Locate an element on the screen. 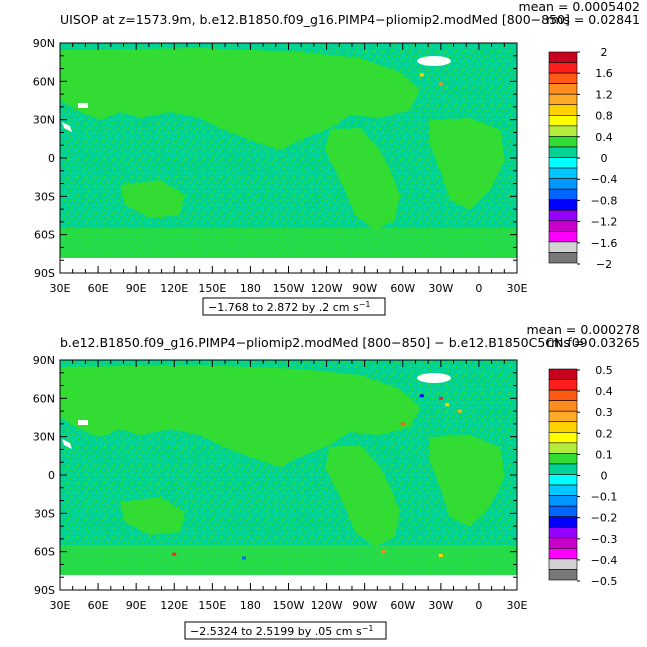 The height and width of the screenshot is (647, 647). land-eurasia is located at coordinates (240, 416).